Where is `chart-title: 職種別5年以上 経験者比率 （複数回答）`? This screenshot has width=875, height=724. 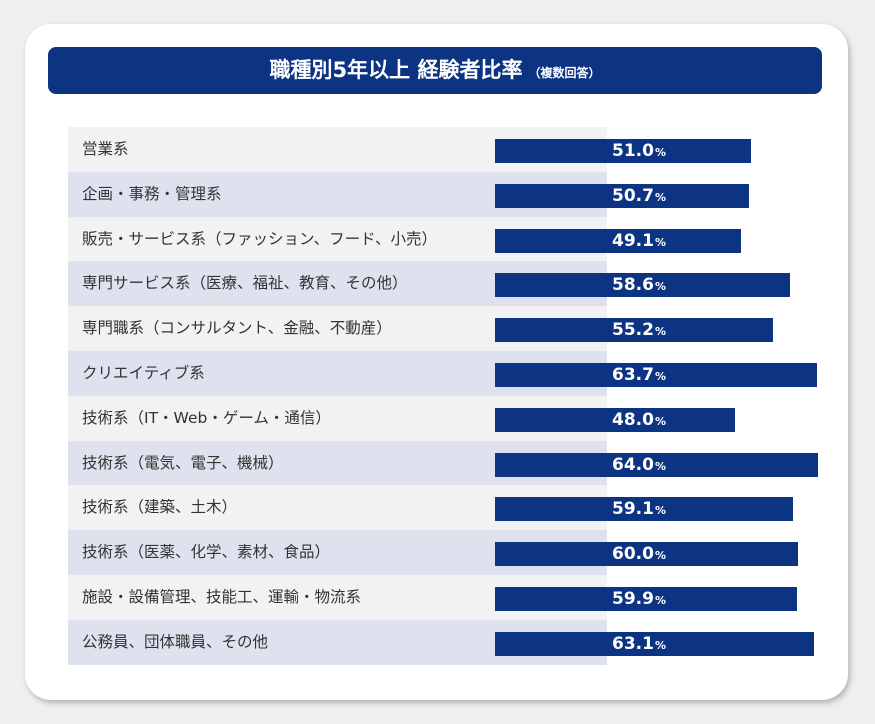 chart-title: 職種別5年以上 経験者比率 （複数回答） is located at coordinates (435, 70).